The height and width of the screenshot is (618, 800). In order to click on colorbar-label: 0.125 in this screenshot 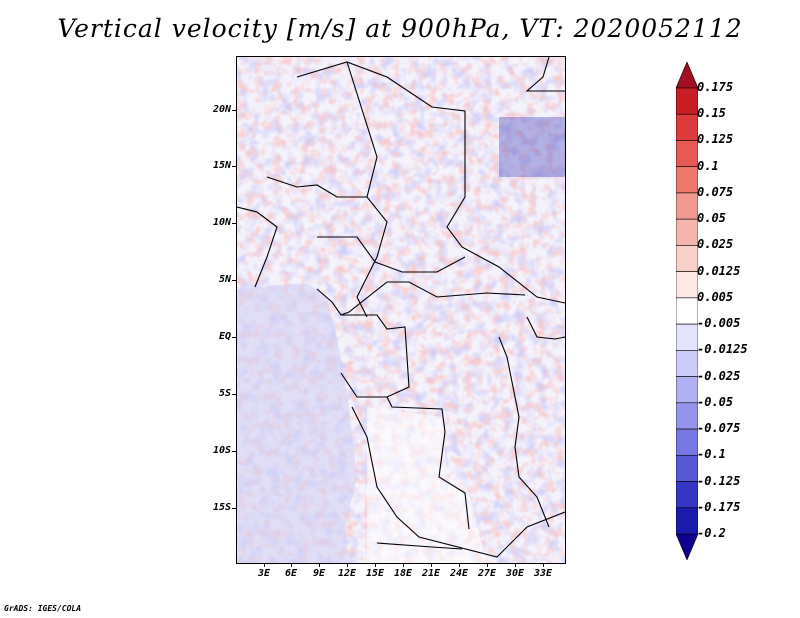, I will do `click(715, 139)`.